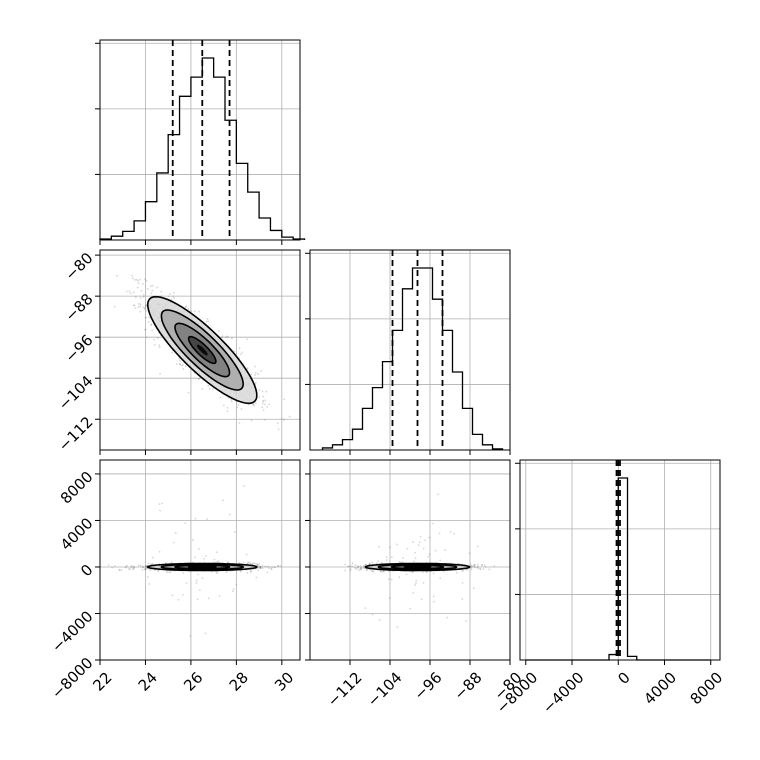  Describe the element at coordinates (345, 689) in the screenshot. I see `bc-xtick-label: −112` at that location.